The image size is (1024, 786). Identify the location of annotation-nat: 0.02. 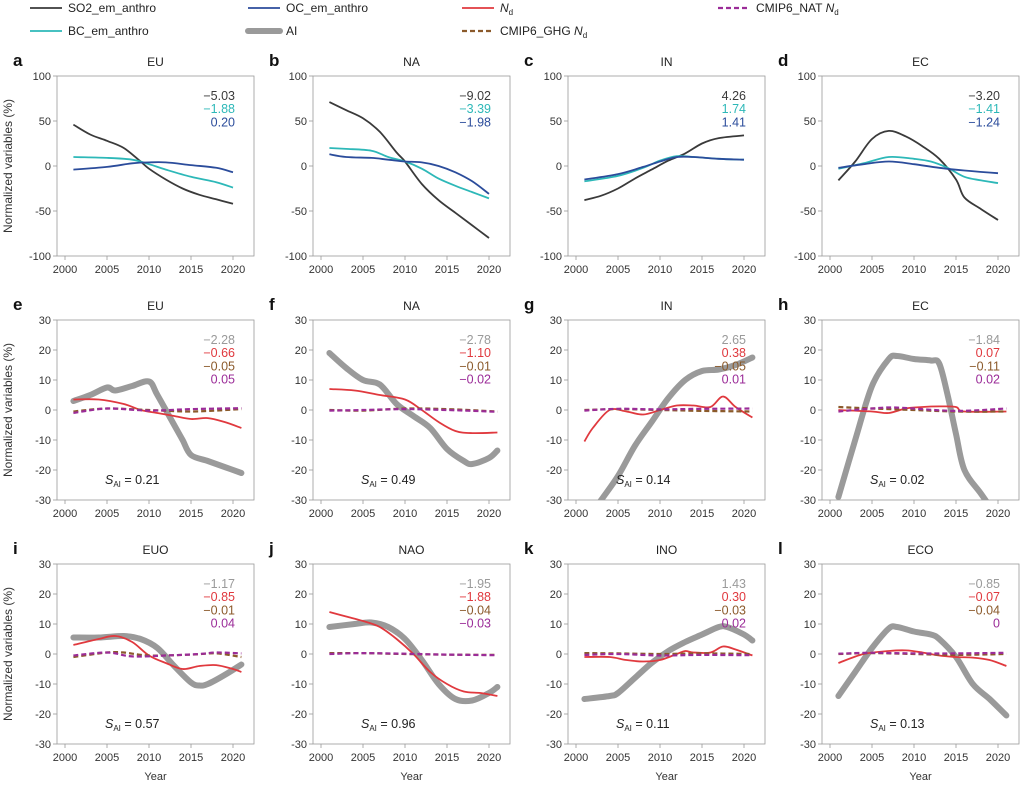
(734, 624).